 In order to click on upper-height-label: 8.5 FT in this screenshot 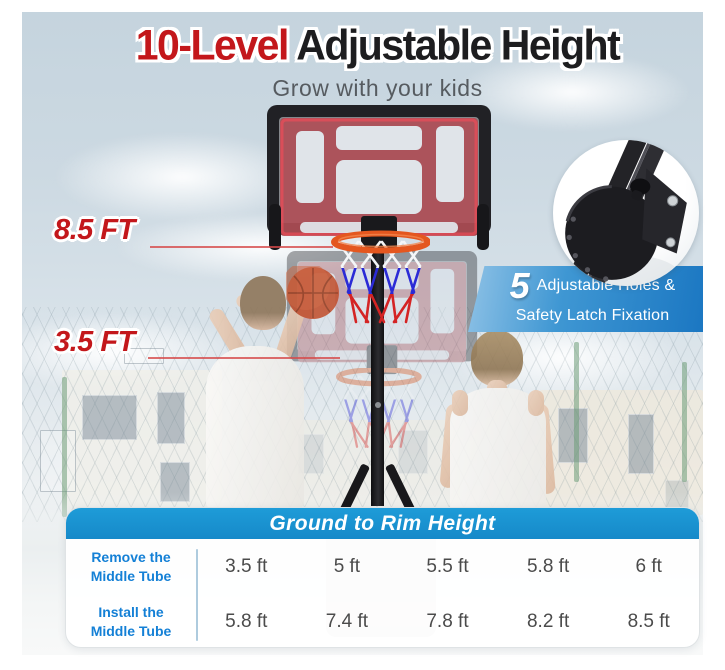, I will do `click(94, 230)`.